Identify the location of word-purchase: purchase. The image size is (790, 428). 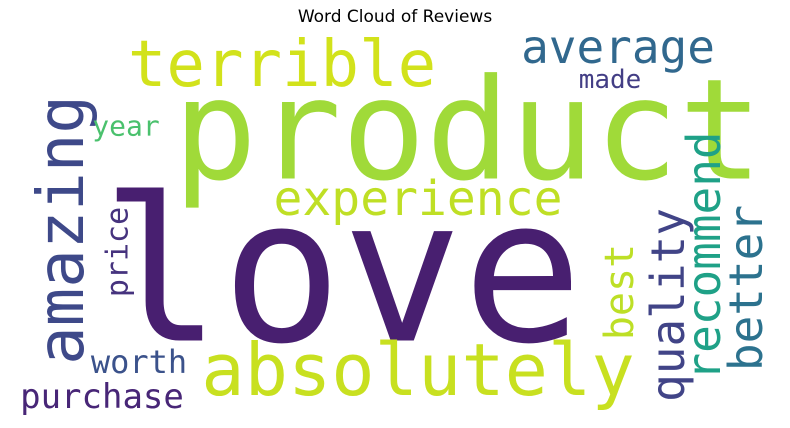
(102, 397).